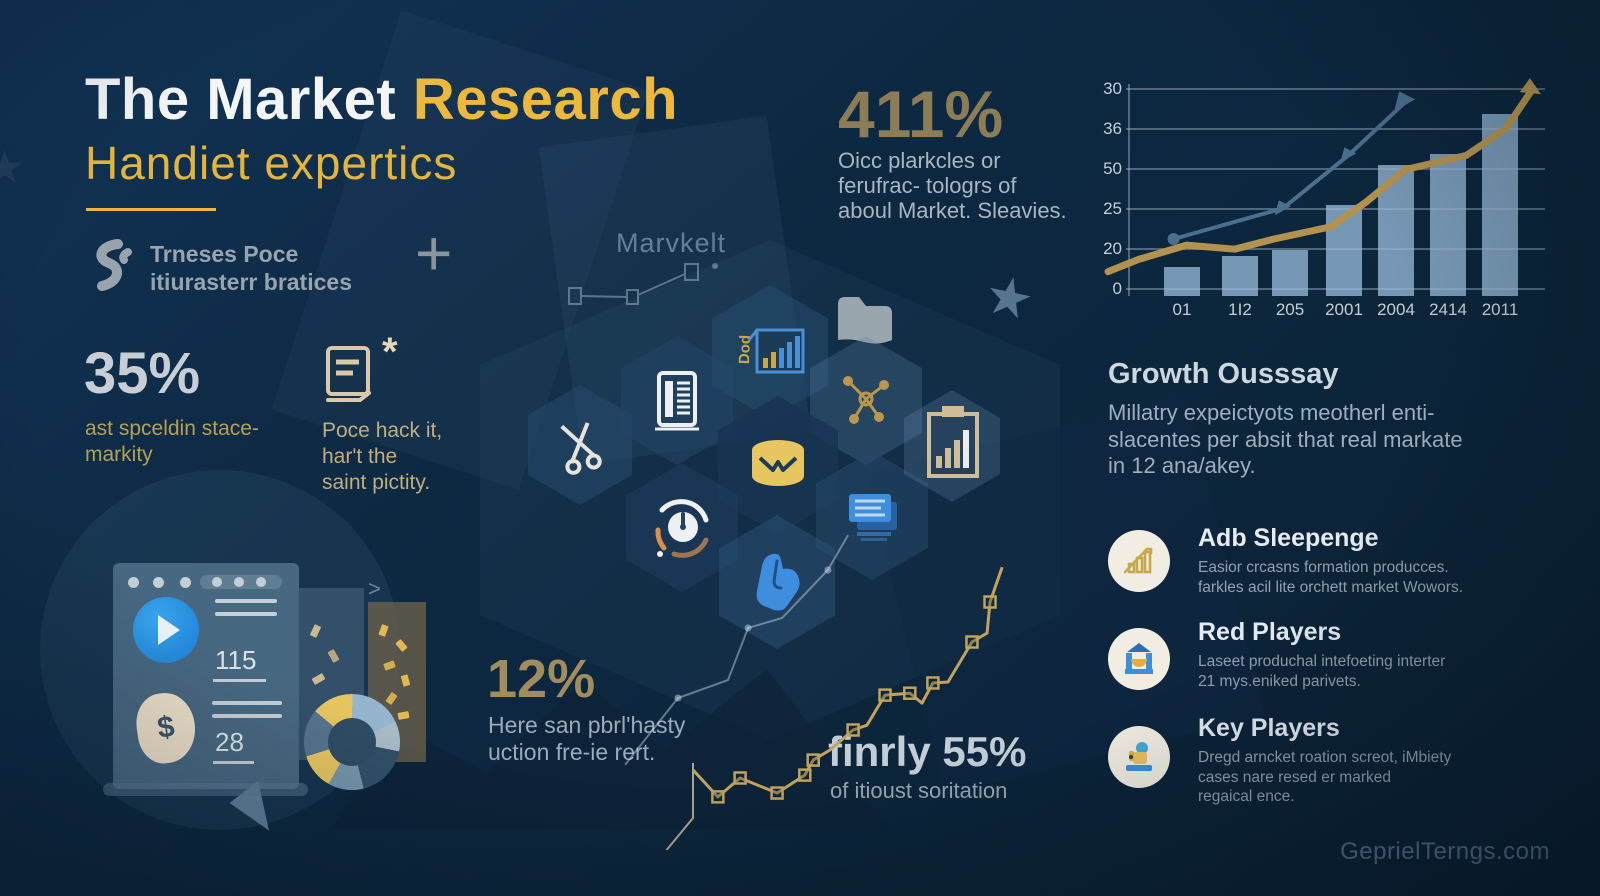  What do you see at coordinates (1325, 757) in the screenshot?
I see `caption-line: Dregd arncket roation screot, iMbiety` at bounding box center [1325, 757].